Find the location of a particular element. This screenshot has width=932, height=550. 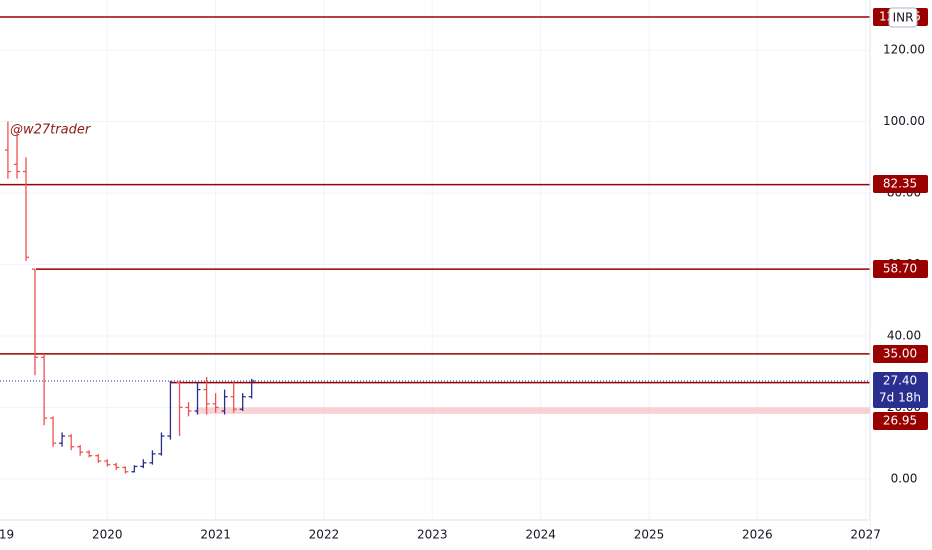

currency: INR is located at coordinates (903, 18).